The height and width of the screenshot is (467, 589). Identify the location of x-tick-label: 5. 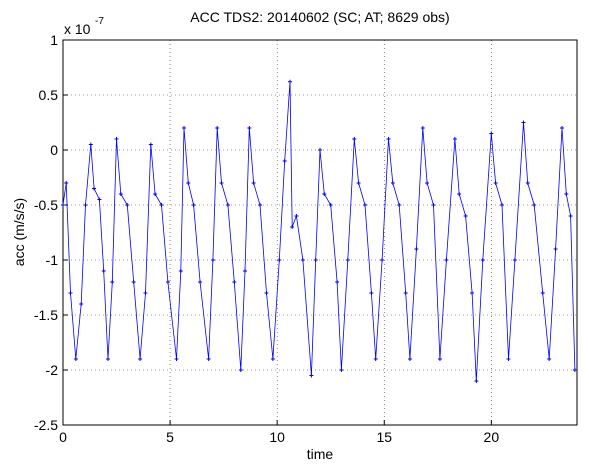
(170, 437).